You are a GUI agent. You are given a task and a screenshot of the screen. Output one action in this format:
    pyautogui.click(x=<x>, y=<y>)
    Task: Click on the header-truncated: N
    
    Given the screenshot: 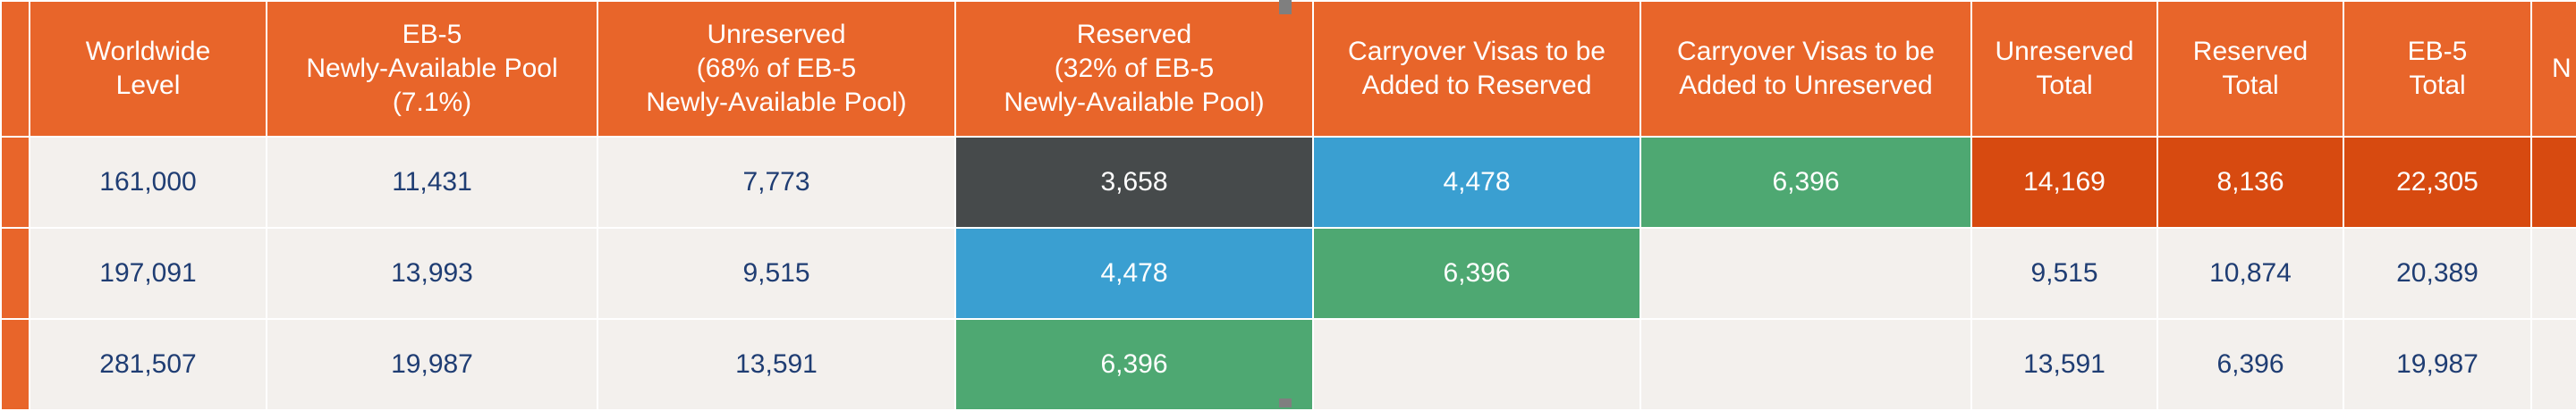 What is the action you would take?
    pyautogui.click(x=2553, y=69)
    